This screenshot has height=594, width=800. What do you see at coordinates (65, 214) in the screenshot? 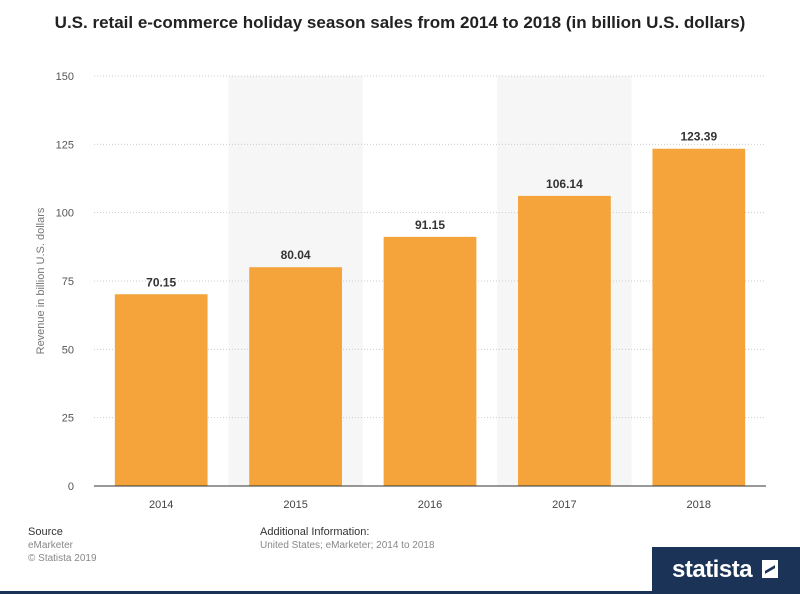
I see `y-tick-label: 100` at bounding box center [65, 214].